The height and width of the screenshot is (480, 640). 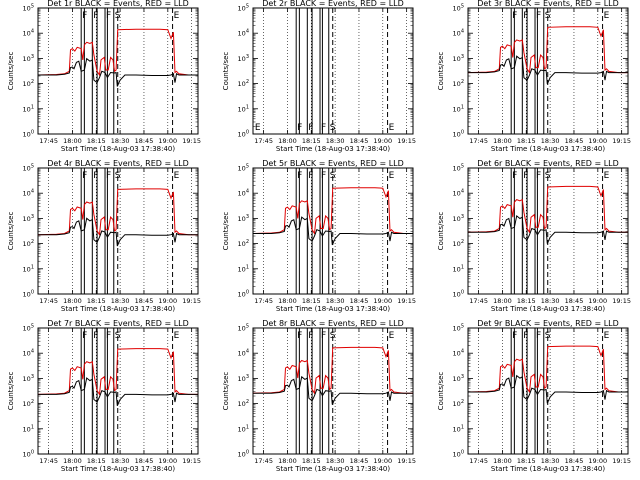 What do you see at coordinates (333, 4) in the screenshot?
I see `panel-title: Det 2r BLACK = Events, RED = LLD` at bounding box center [333, 4].